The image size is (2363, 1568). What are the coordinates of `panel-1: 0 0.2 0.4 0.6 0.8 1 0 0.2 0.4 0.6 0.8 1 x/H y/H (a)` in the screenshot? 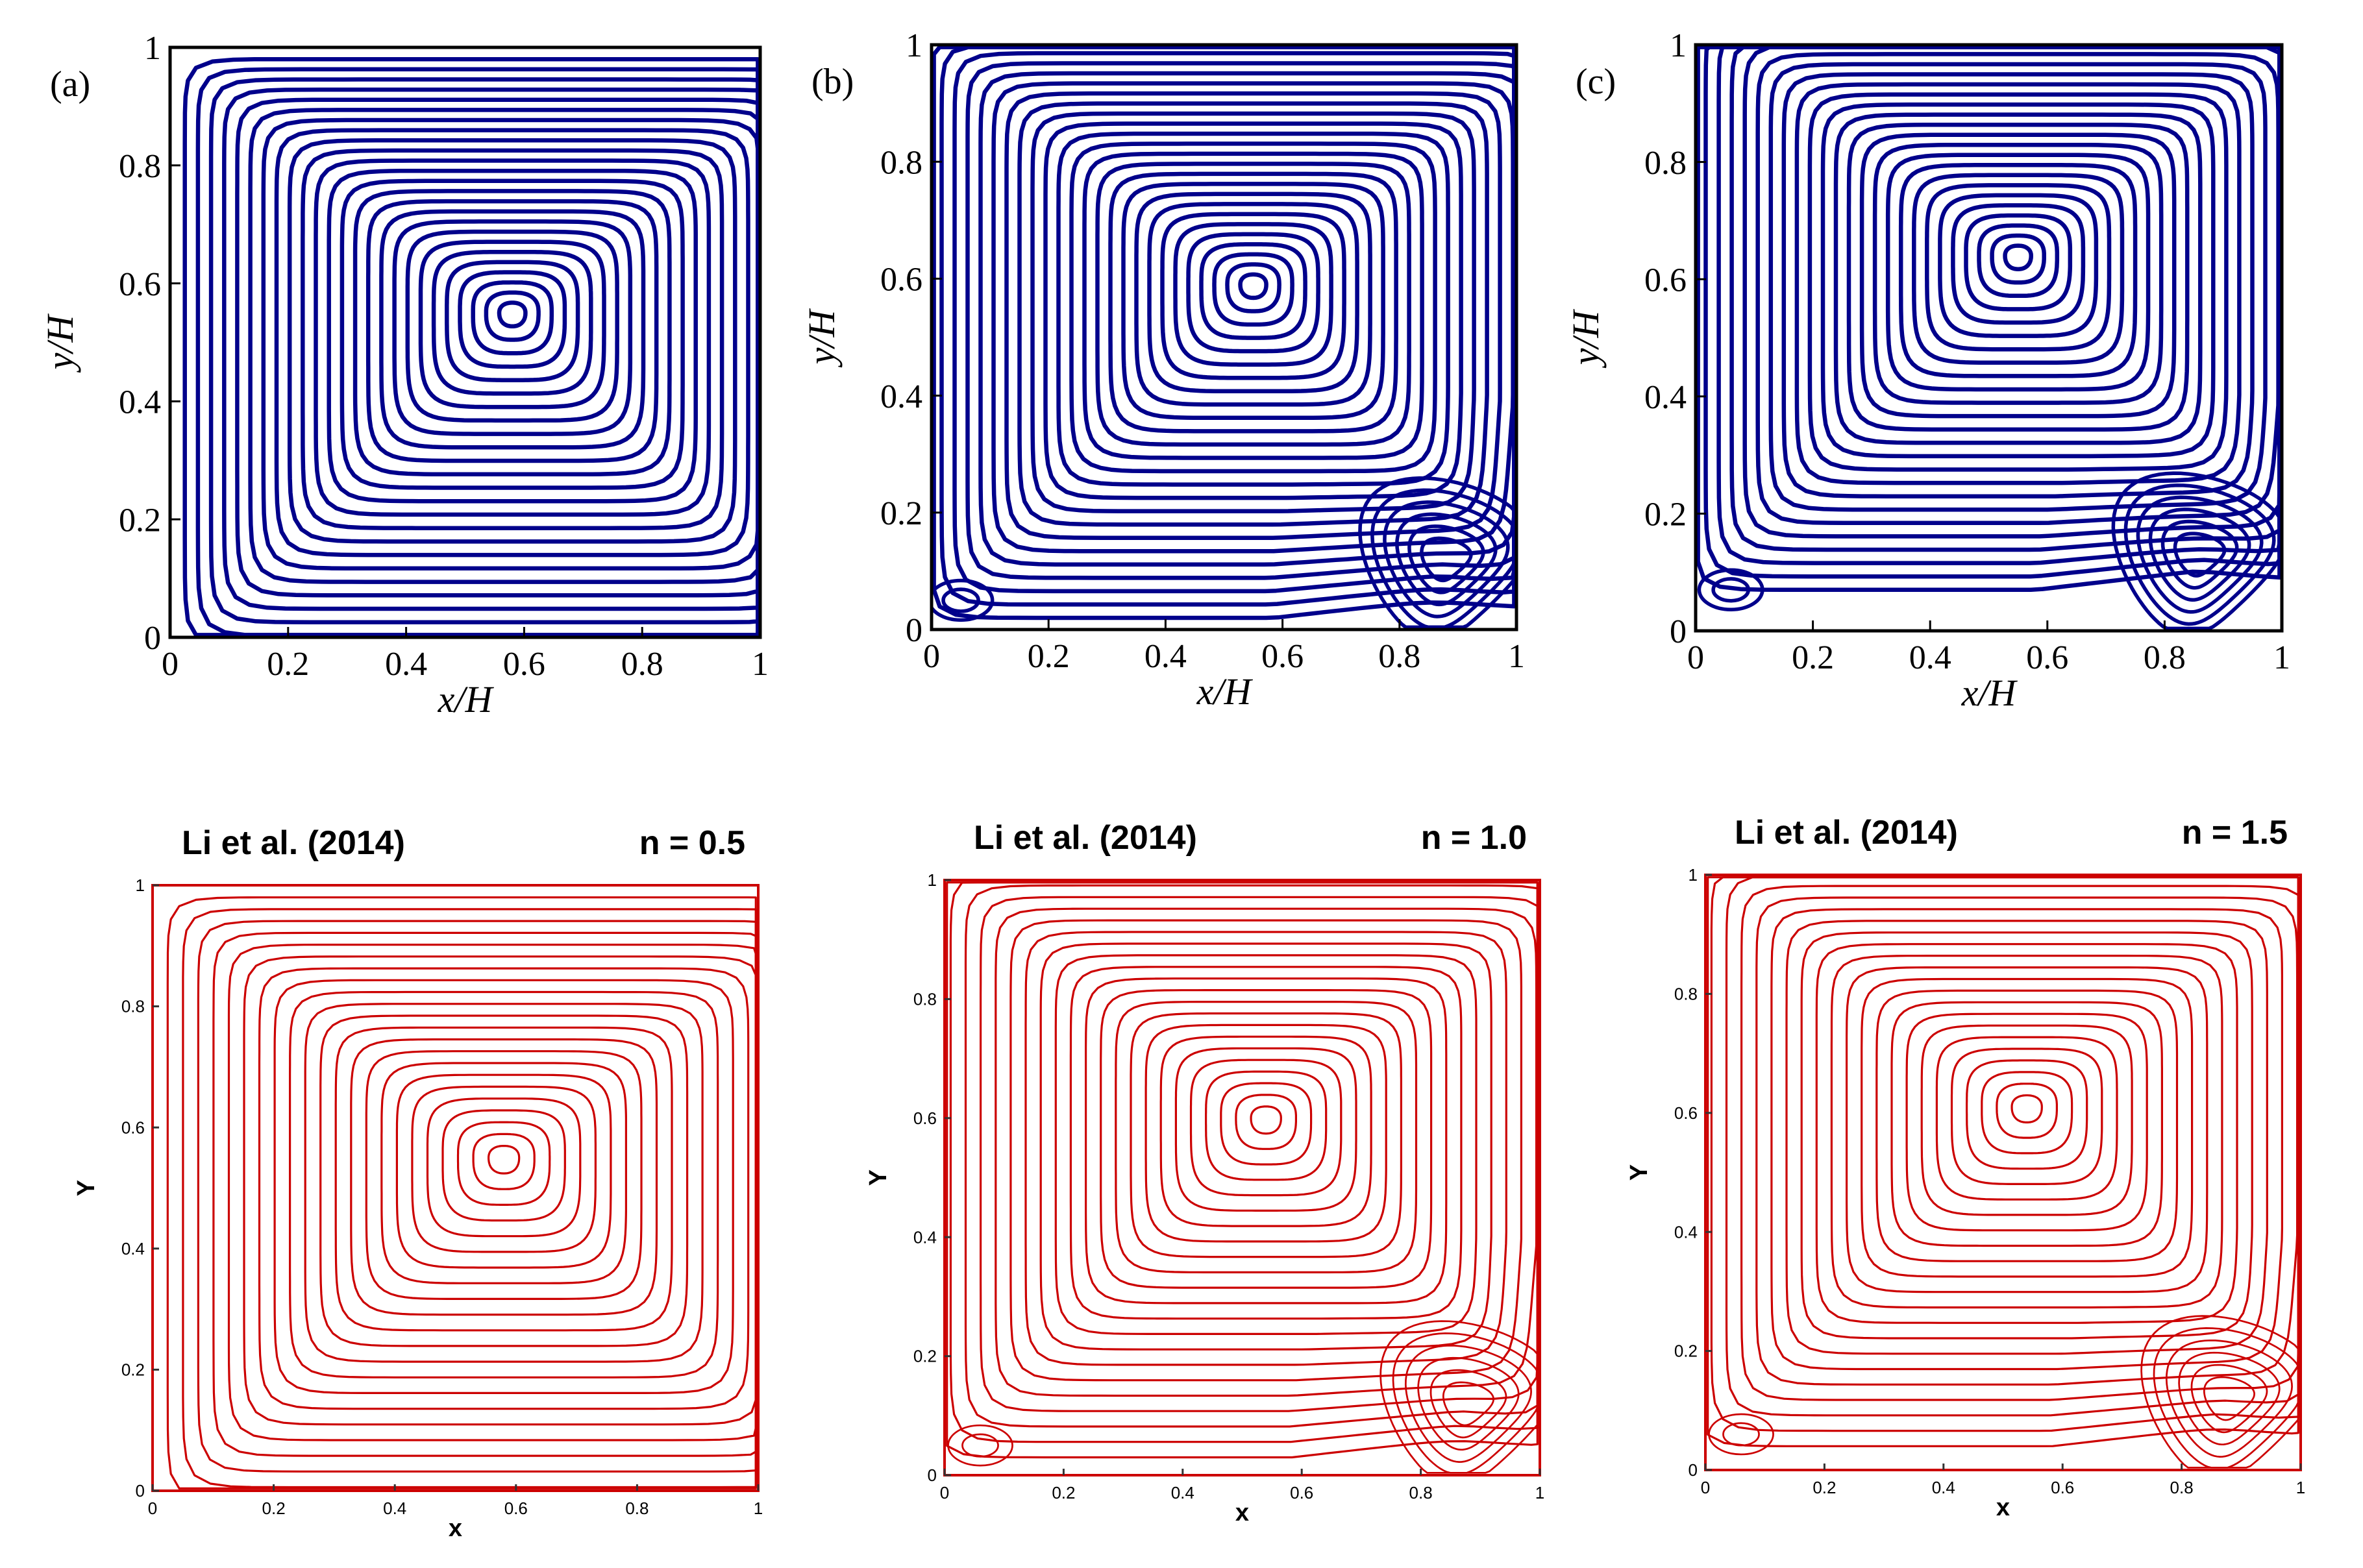 It's located at (404, 375).